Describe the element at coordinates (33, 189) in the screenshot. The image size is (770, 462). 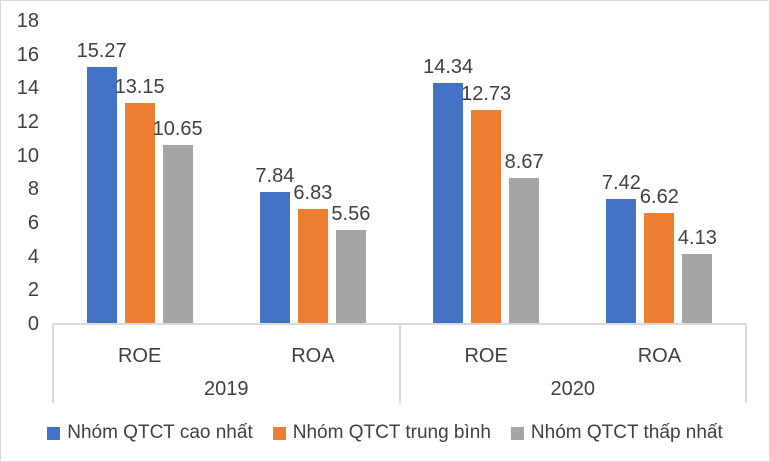
I see `y-tick-label: 8` at that location.